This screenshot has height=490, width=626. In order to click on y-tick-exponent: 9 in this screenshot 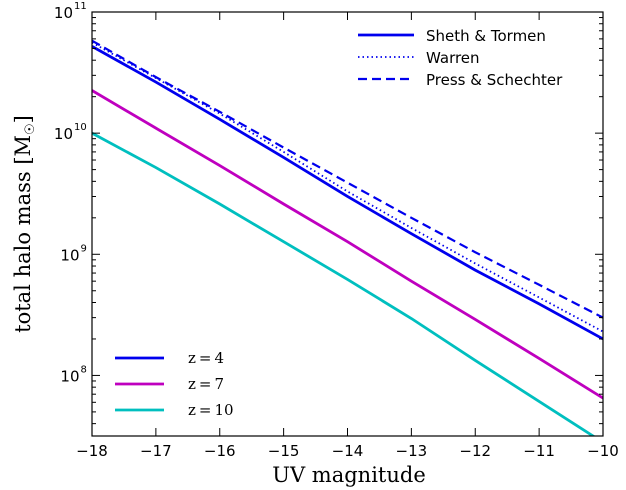, I will do `click(84, 248)`.